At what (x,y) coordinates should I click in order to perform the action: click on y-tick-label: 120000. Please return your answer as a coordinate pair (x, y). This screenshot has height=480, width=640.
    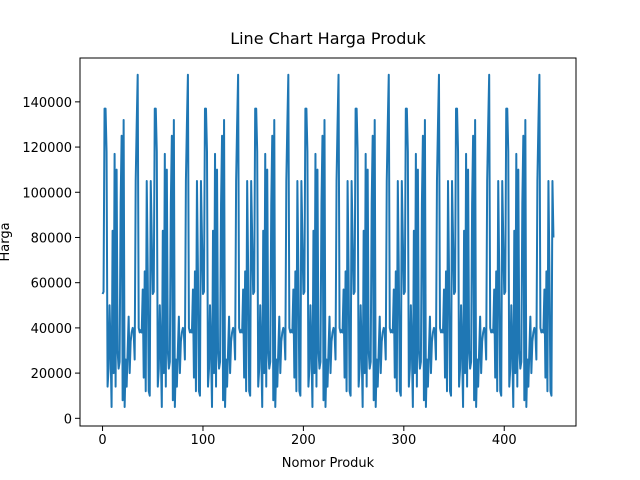
    Looking at the image, I should click on (47, 148).